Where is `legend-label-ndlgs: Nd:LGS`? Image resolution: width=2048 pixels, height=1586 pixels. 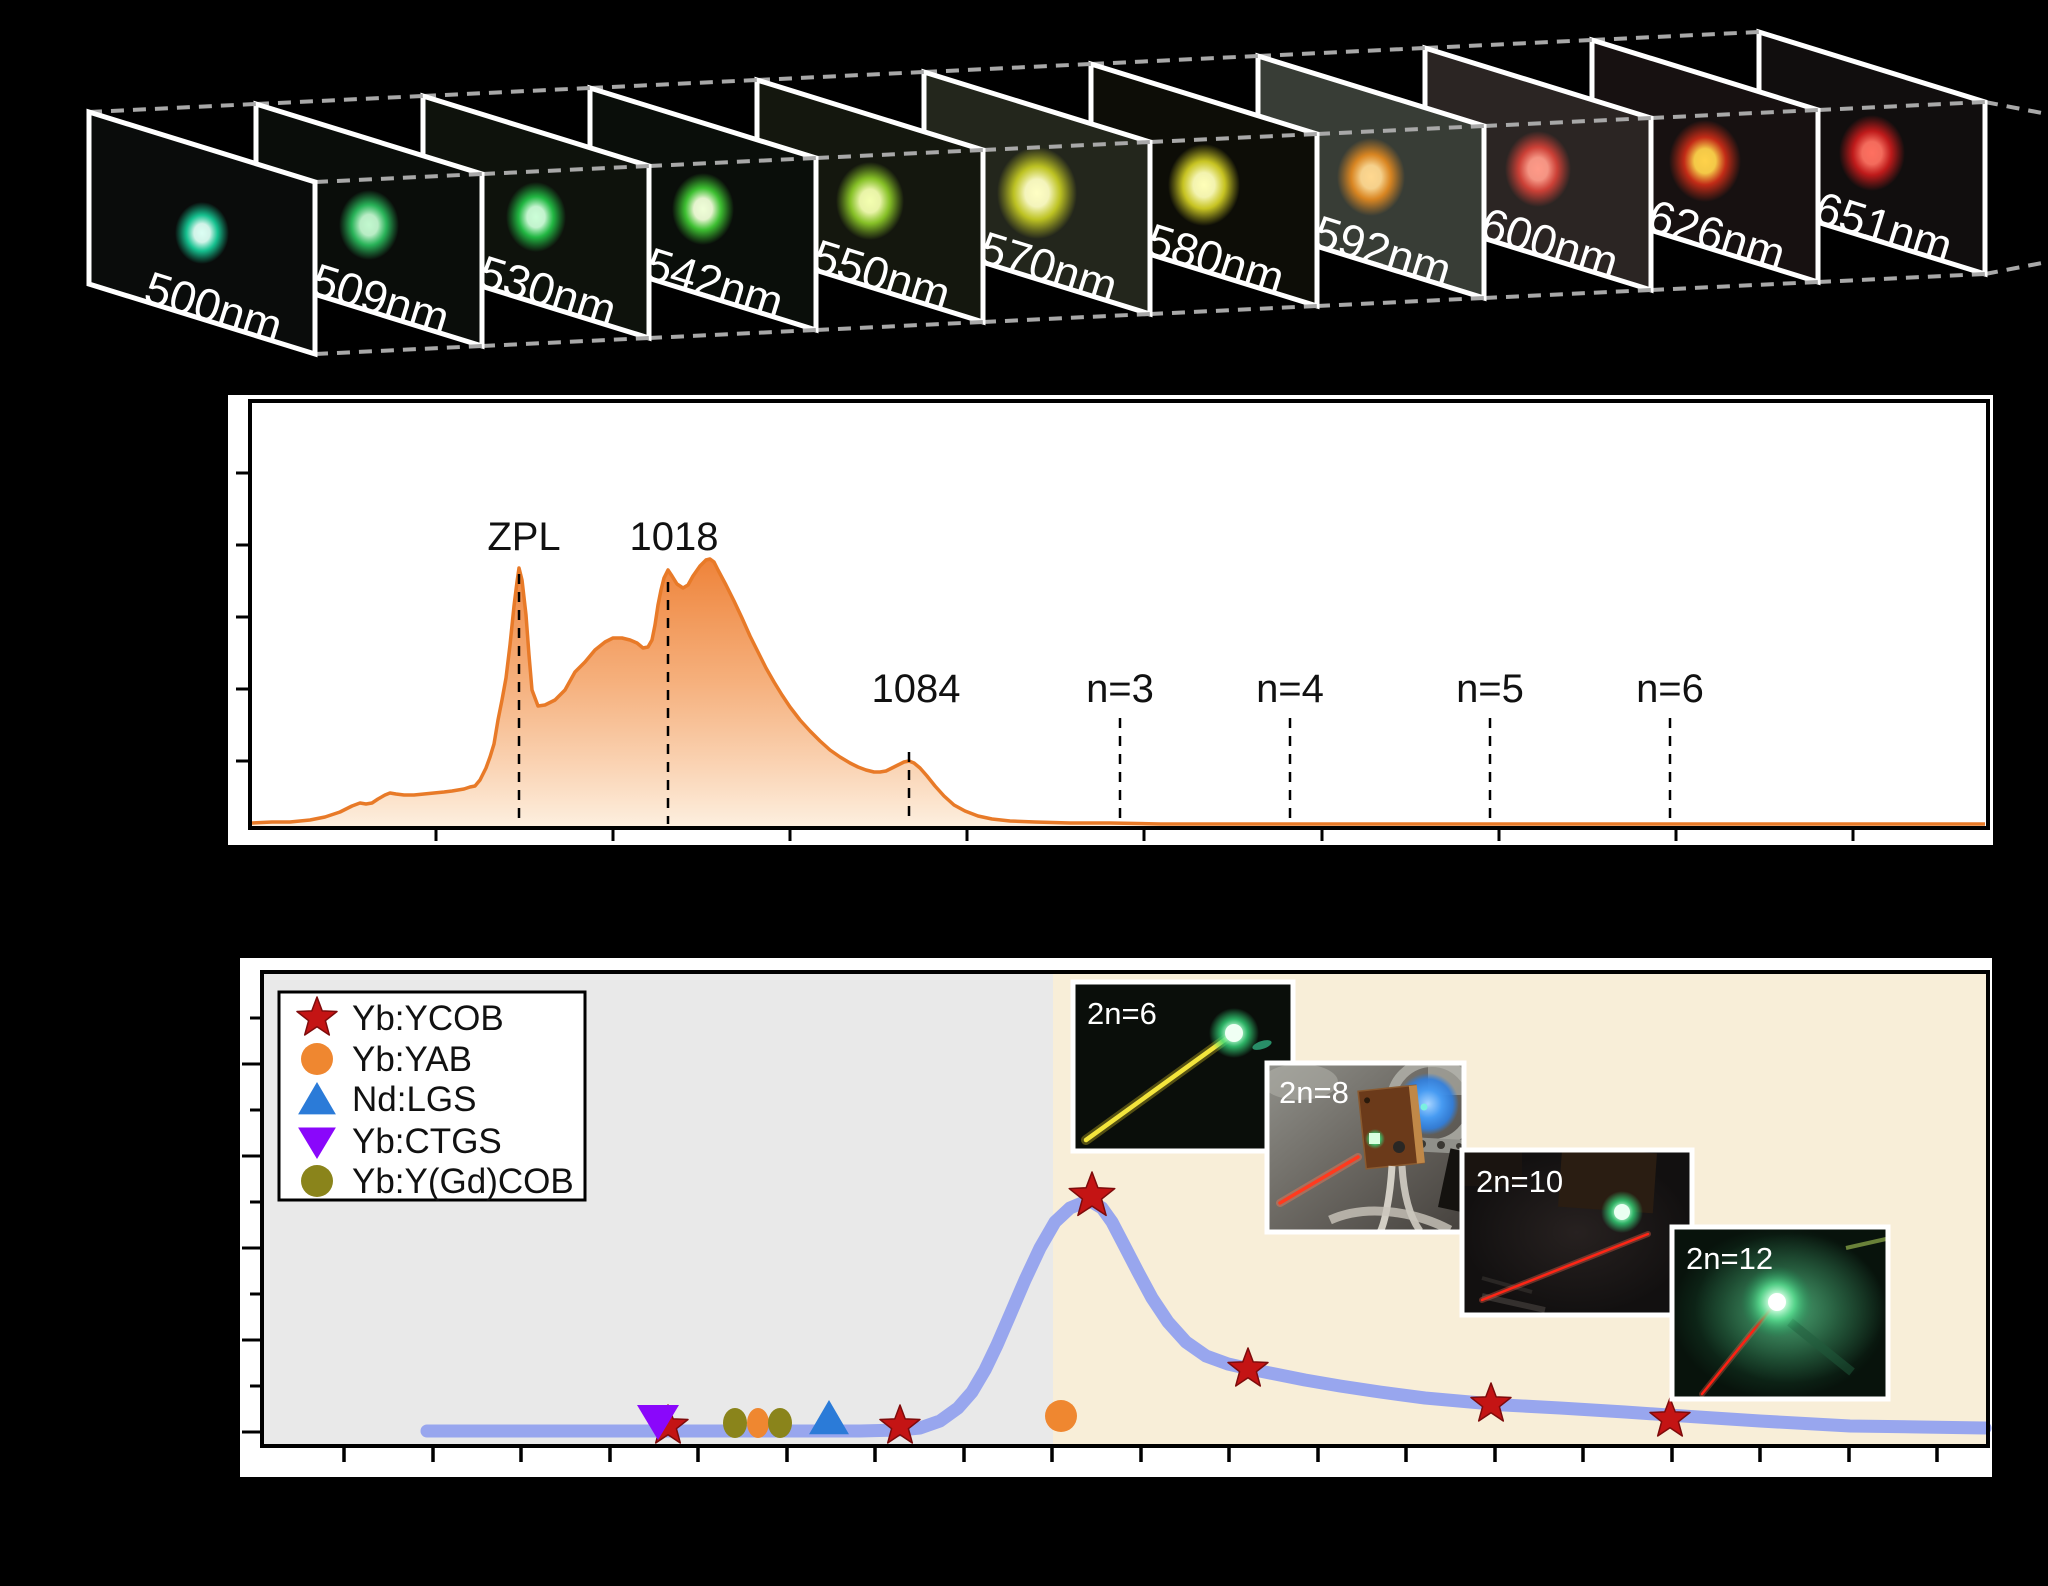 legend-label-ndlgs: Nd:LGS is located at coordinates (414, 1099).